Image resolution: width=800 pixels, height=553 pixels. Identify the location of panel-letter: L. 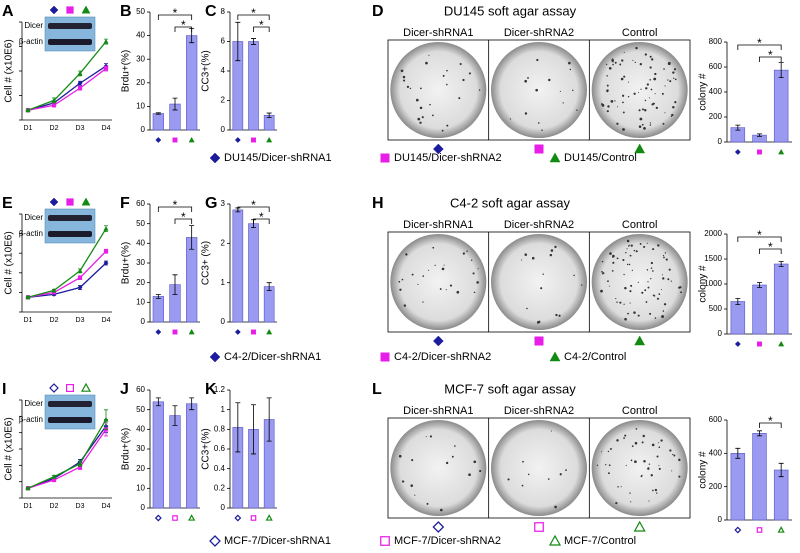
(377, 389).